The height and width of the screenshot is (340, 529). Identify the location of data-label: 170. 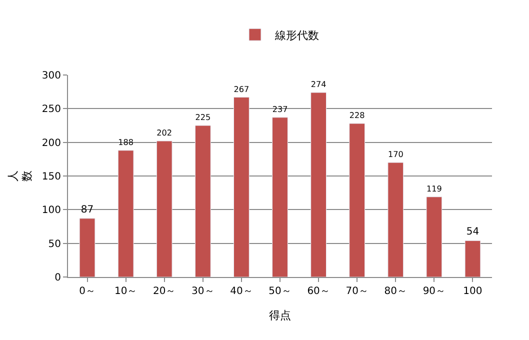
(396, 155).